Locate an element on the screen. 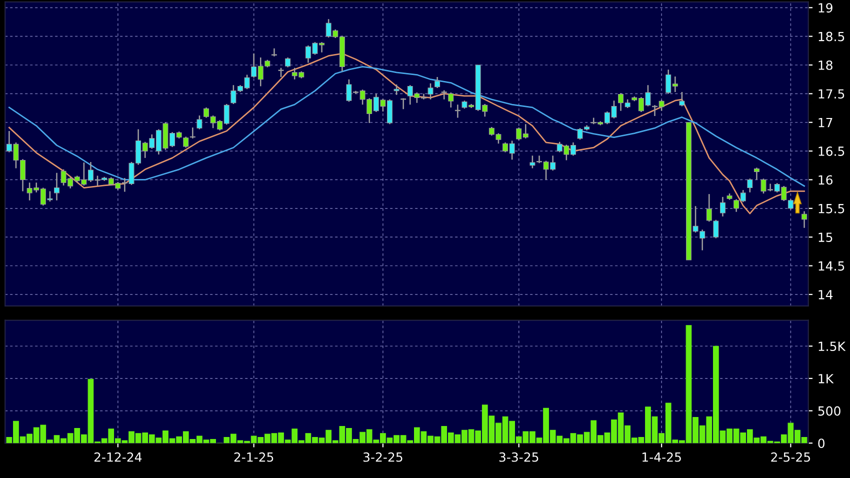 The height and width of the screenshot is (478, 850). x-tick-label: 2-5-25 is located at coordinates (790, 457).